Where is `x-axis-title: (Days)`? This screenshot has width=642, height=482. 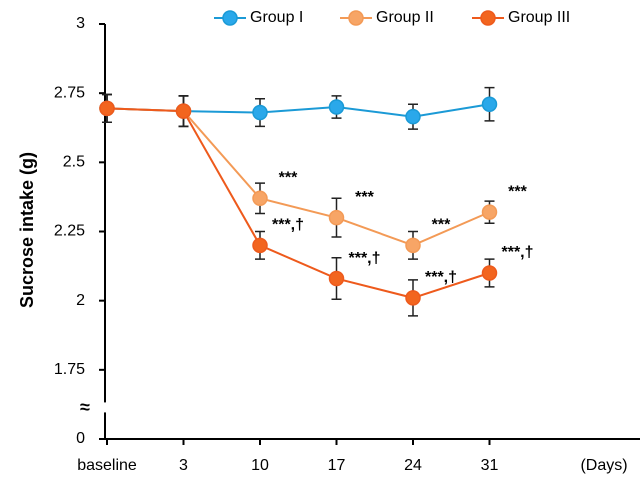 x-axis-title: (Days) is located at coordinates (603, 465).